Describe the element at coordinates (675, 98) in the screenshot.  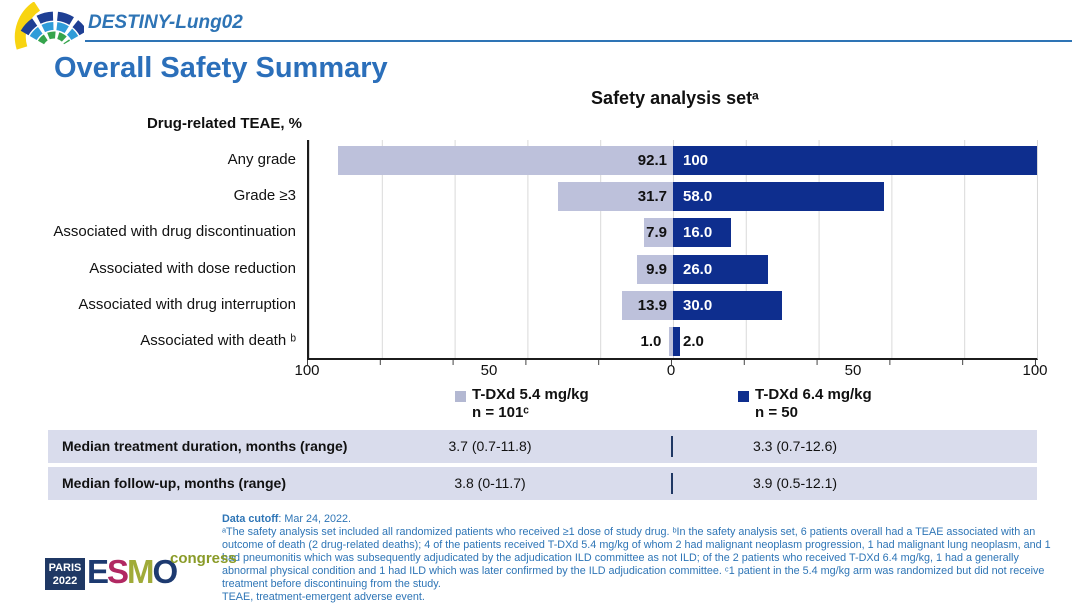
I see `chart-title: Safety analysis setᵃ` at that location.